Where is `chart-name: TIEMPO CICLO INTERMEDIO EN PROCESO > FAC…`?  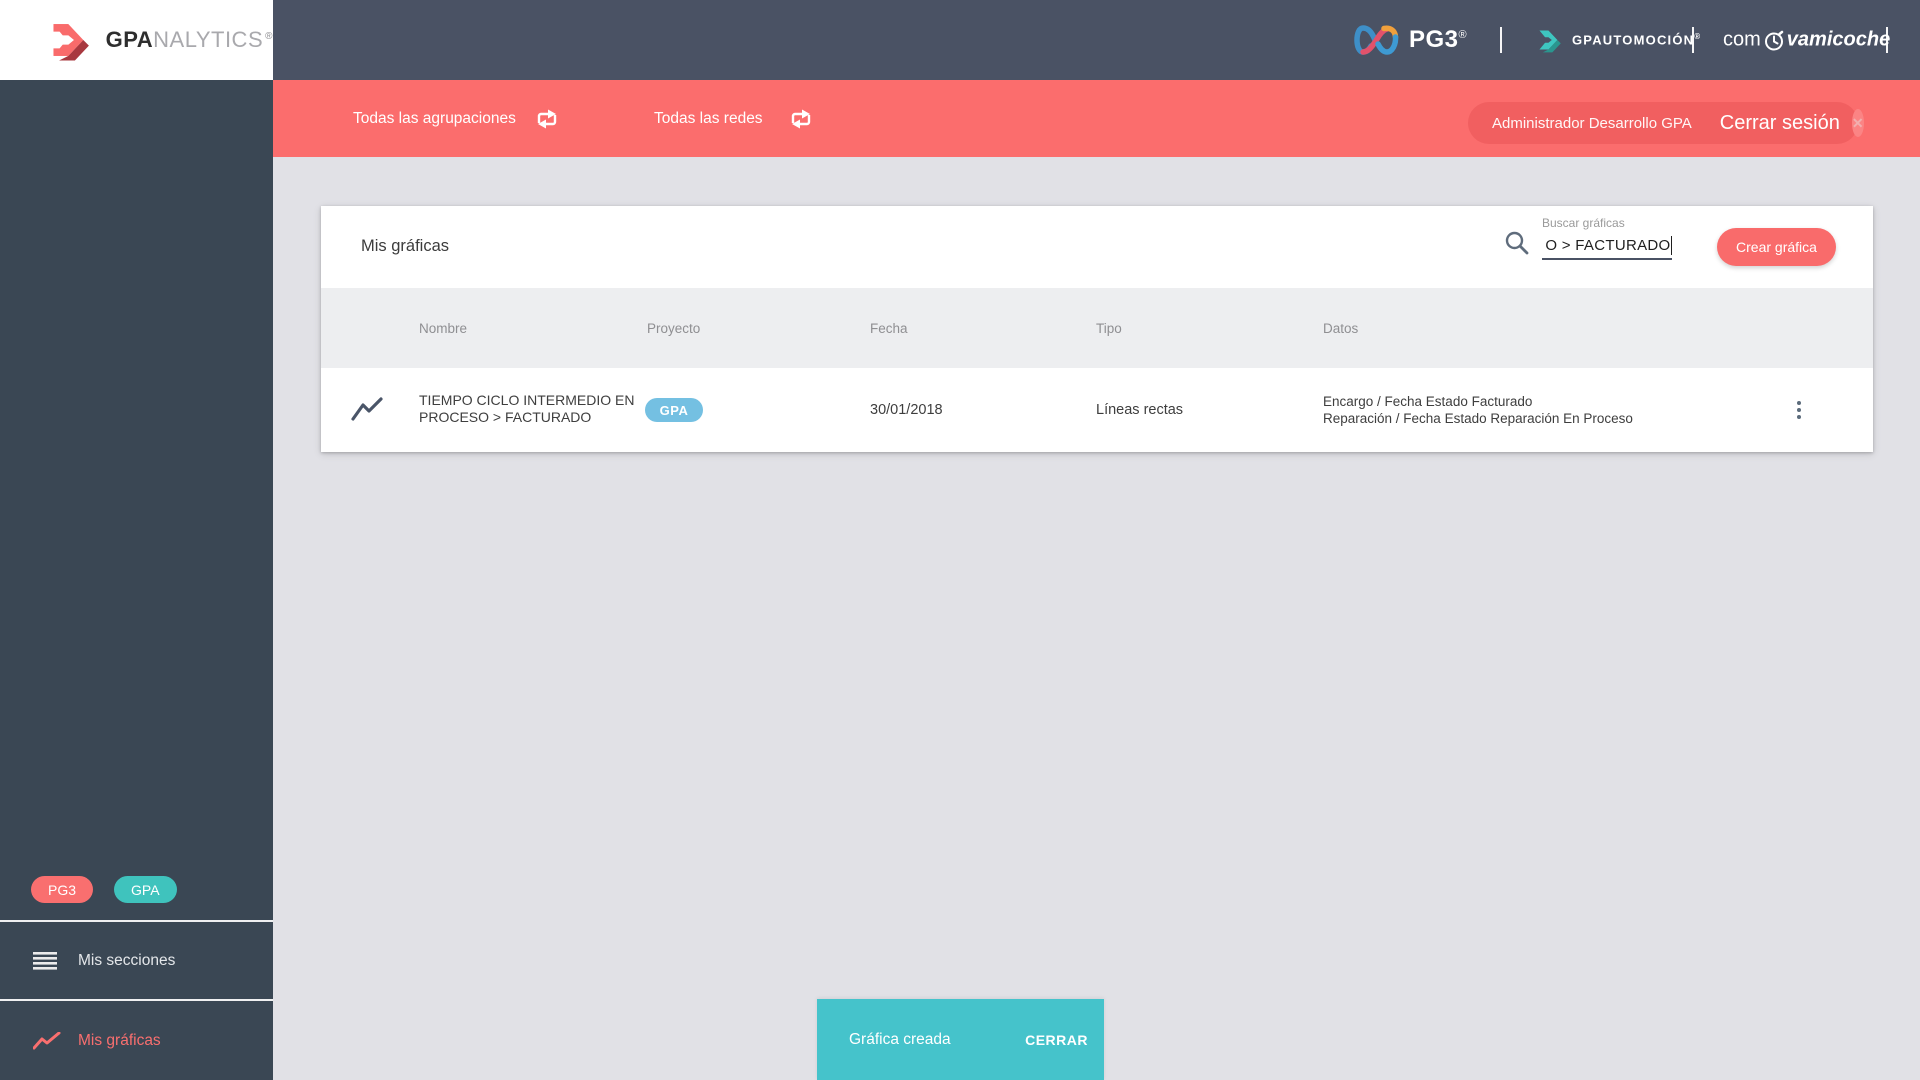
chart-name: TIEMPO CICLO INTERMEDIO EN PROCESO > FAC… is located at coordinates (527, 408).